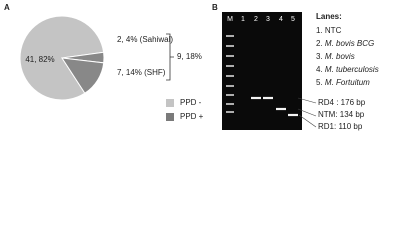  Describe the element at coordinates (191, 102) in the screenshot. I see `legend-label: PPD -` at that location.